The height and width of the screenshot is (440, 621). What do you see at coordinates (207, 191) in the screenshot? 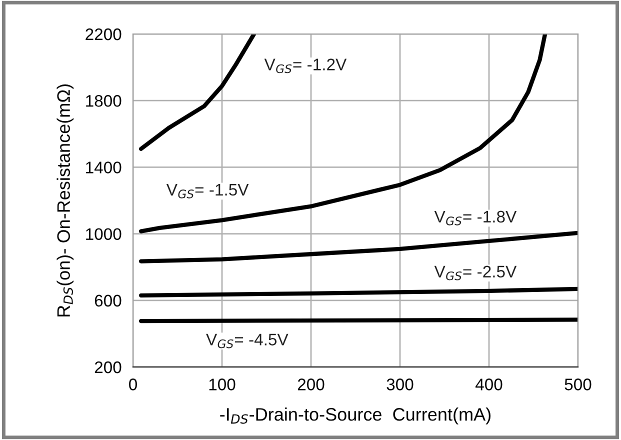
I see `series-label: V$_{GS}$= -1.5V` at bounding box center [207, 191].